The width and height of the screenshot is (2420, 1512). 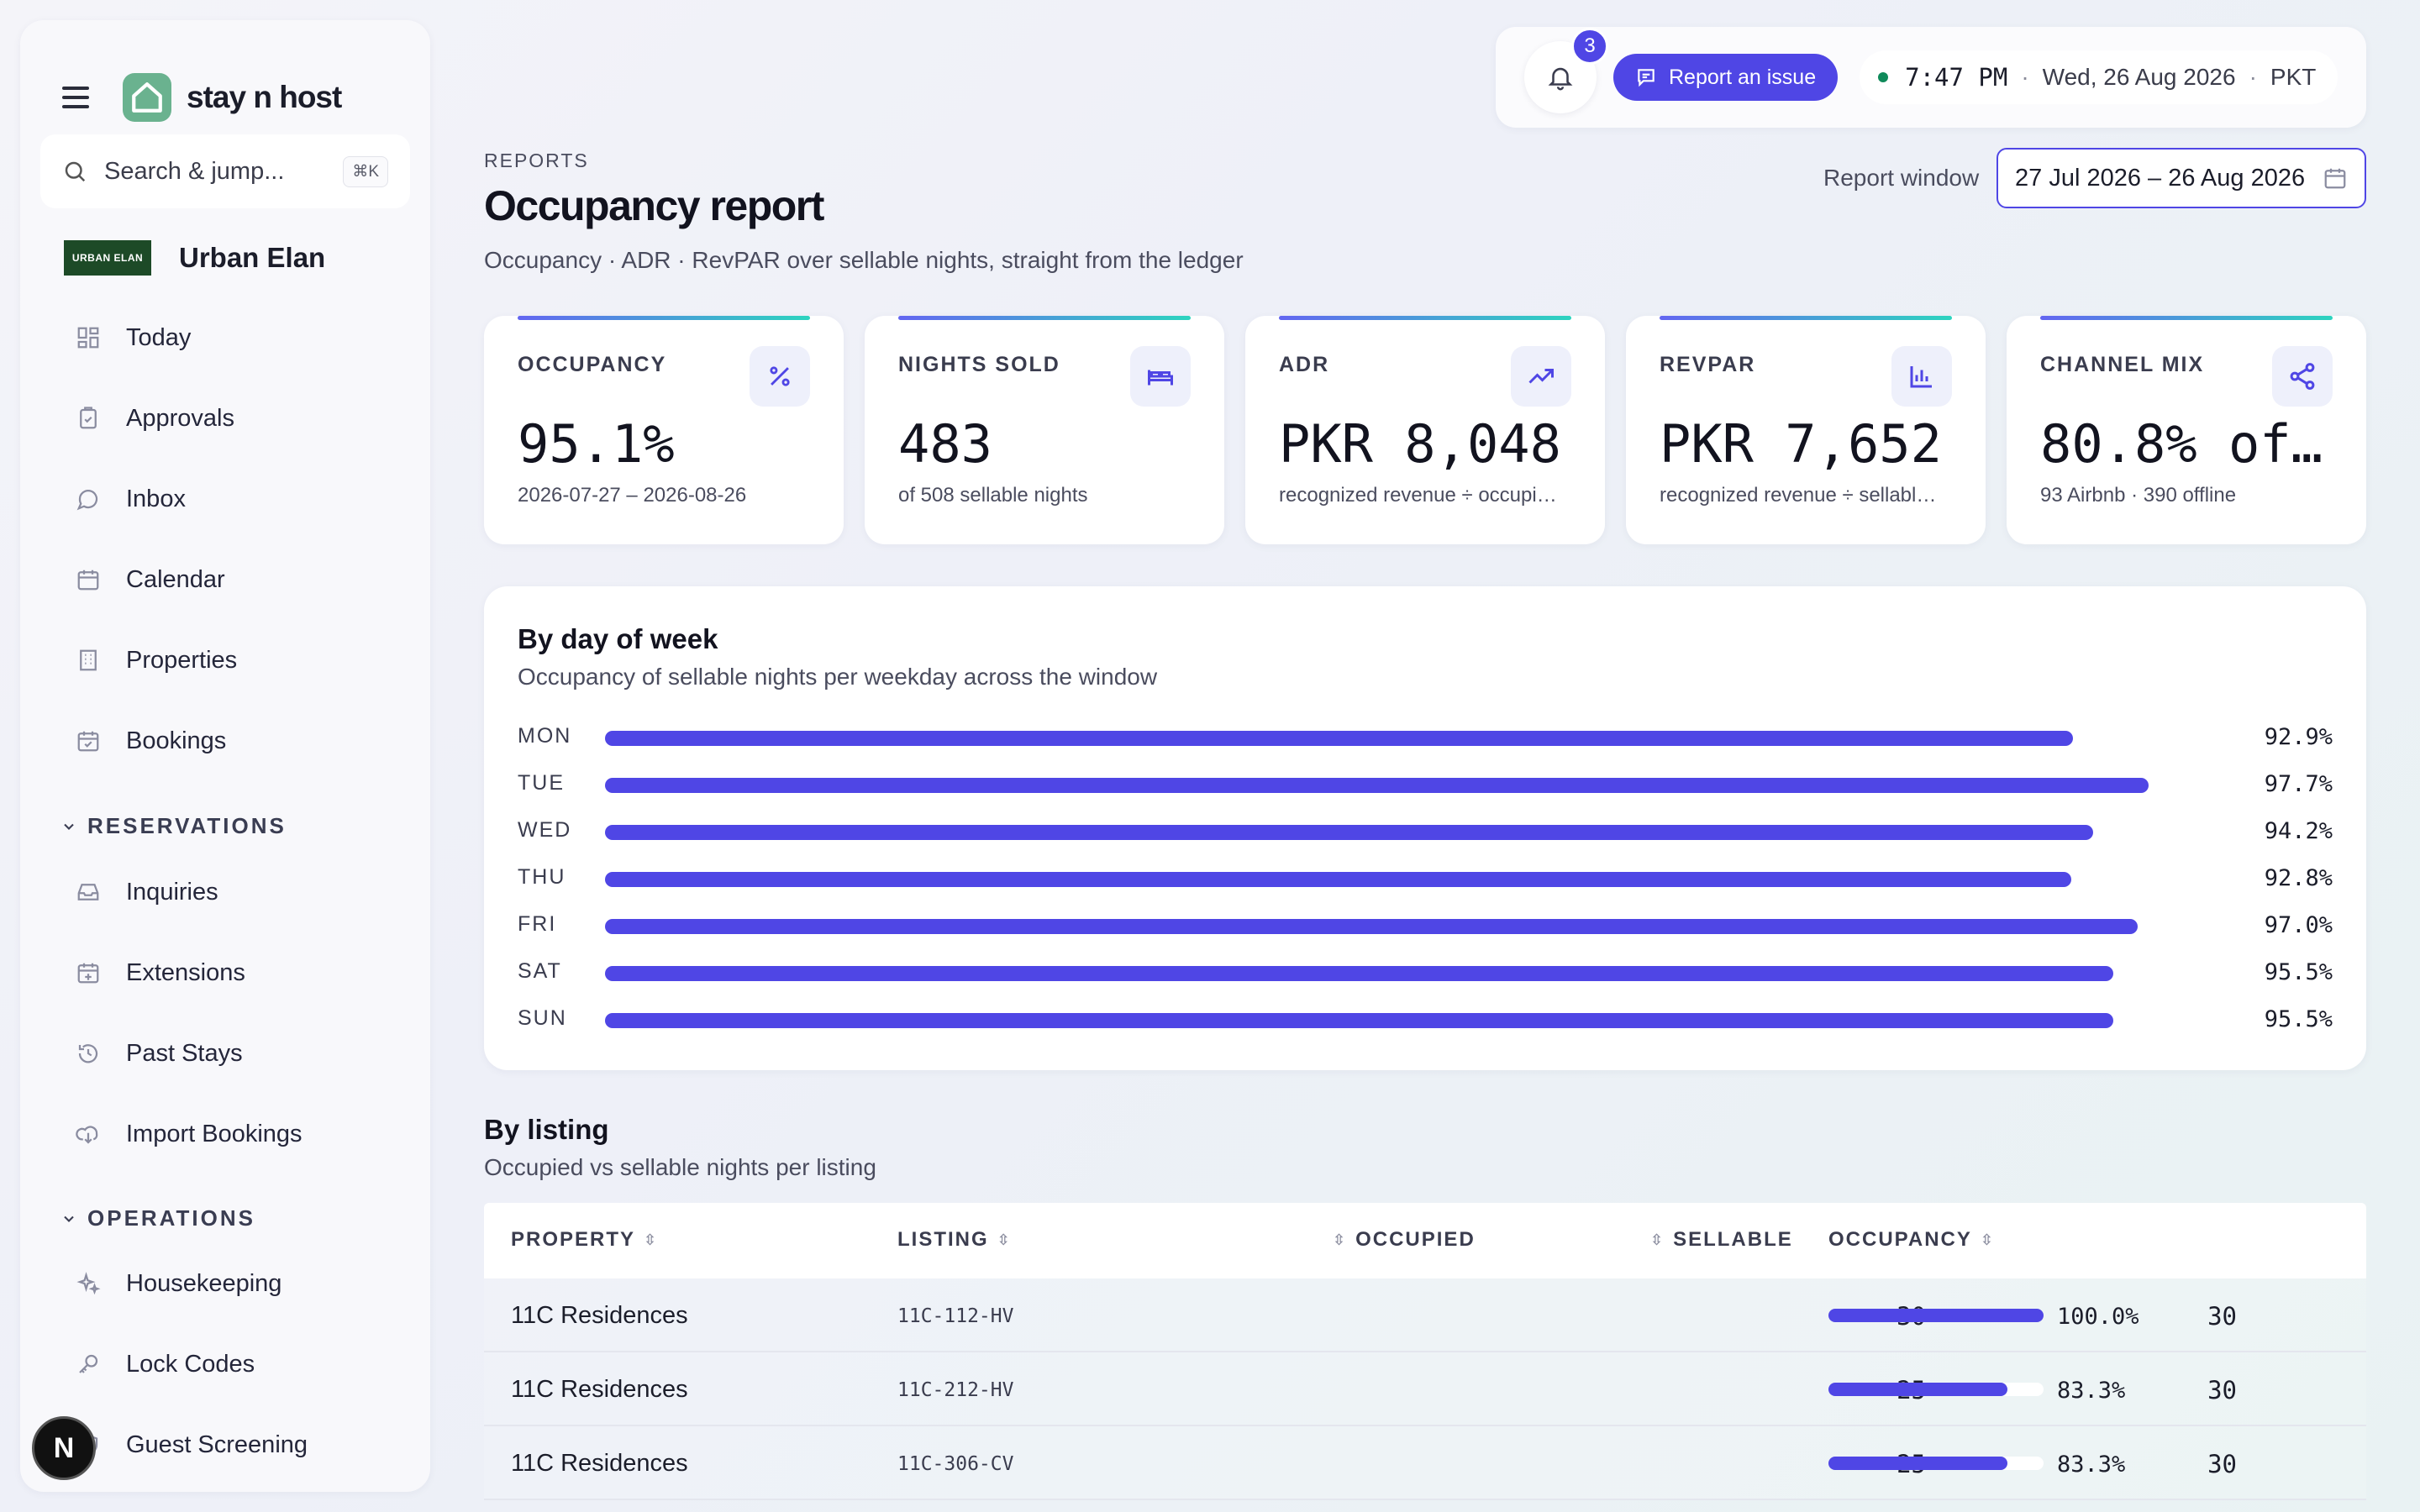 I want to click on sidebar-item-label: Inquiries, so click(x=172, y=892).